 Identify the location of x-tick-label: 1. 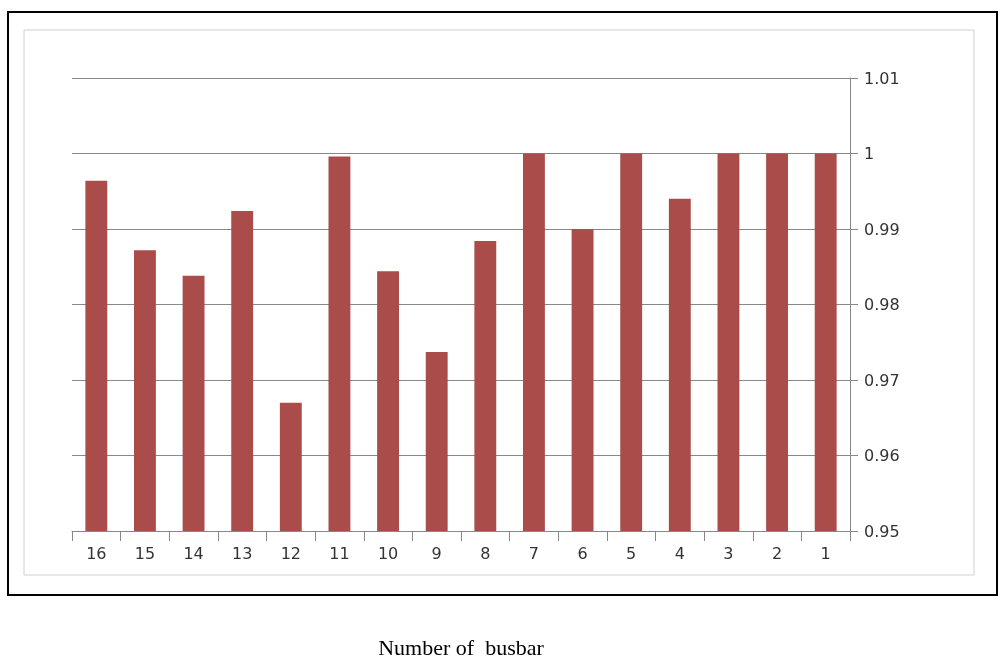
(825, 553).